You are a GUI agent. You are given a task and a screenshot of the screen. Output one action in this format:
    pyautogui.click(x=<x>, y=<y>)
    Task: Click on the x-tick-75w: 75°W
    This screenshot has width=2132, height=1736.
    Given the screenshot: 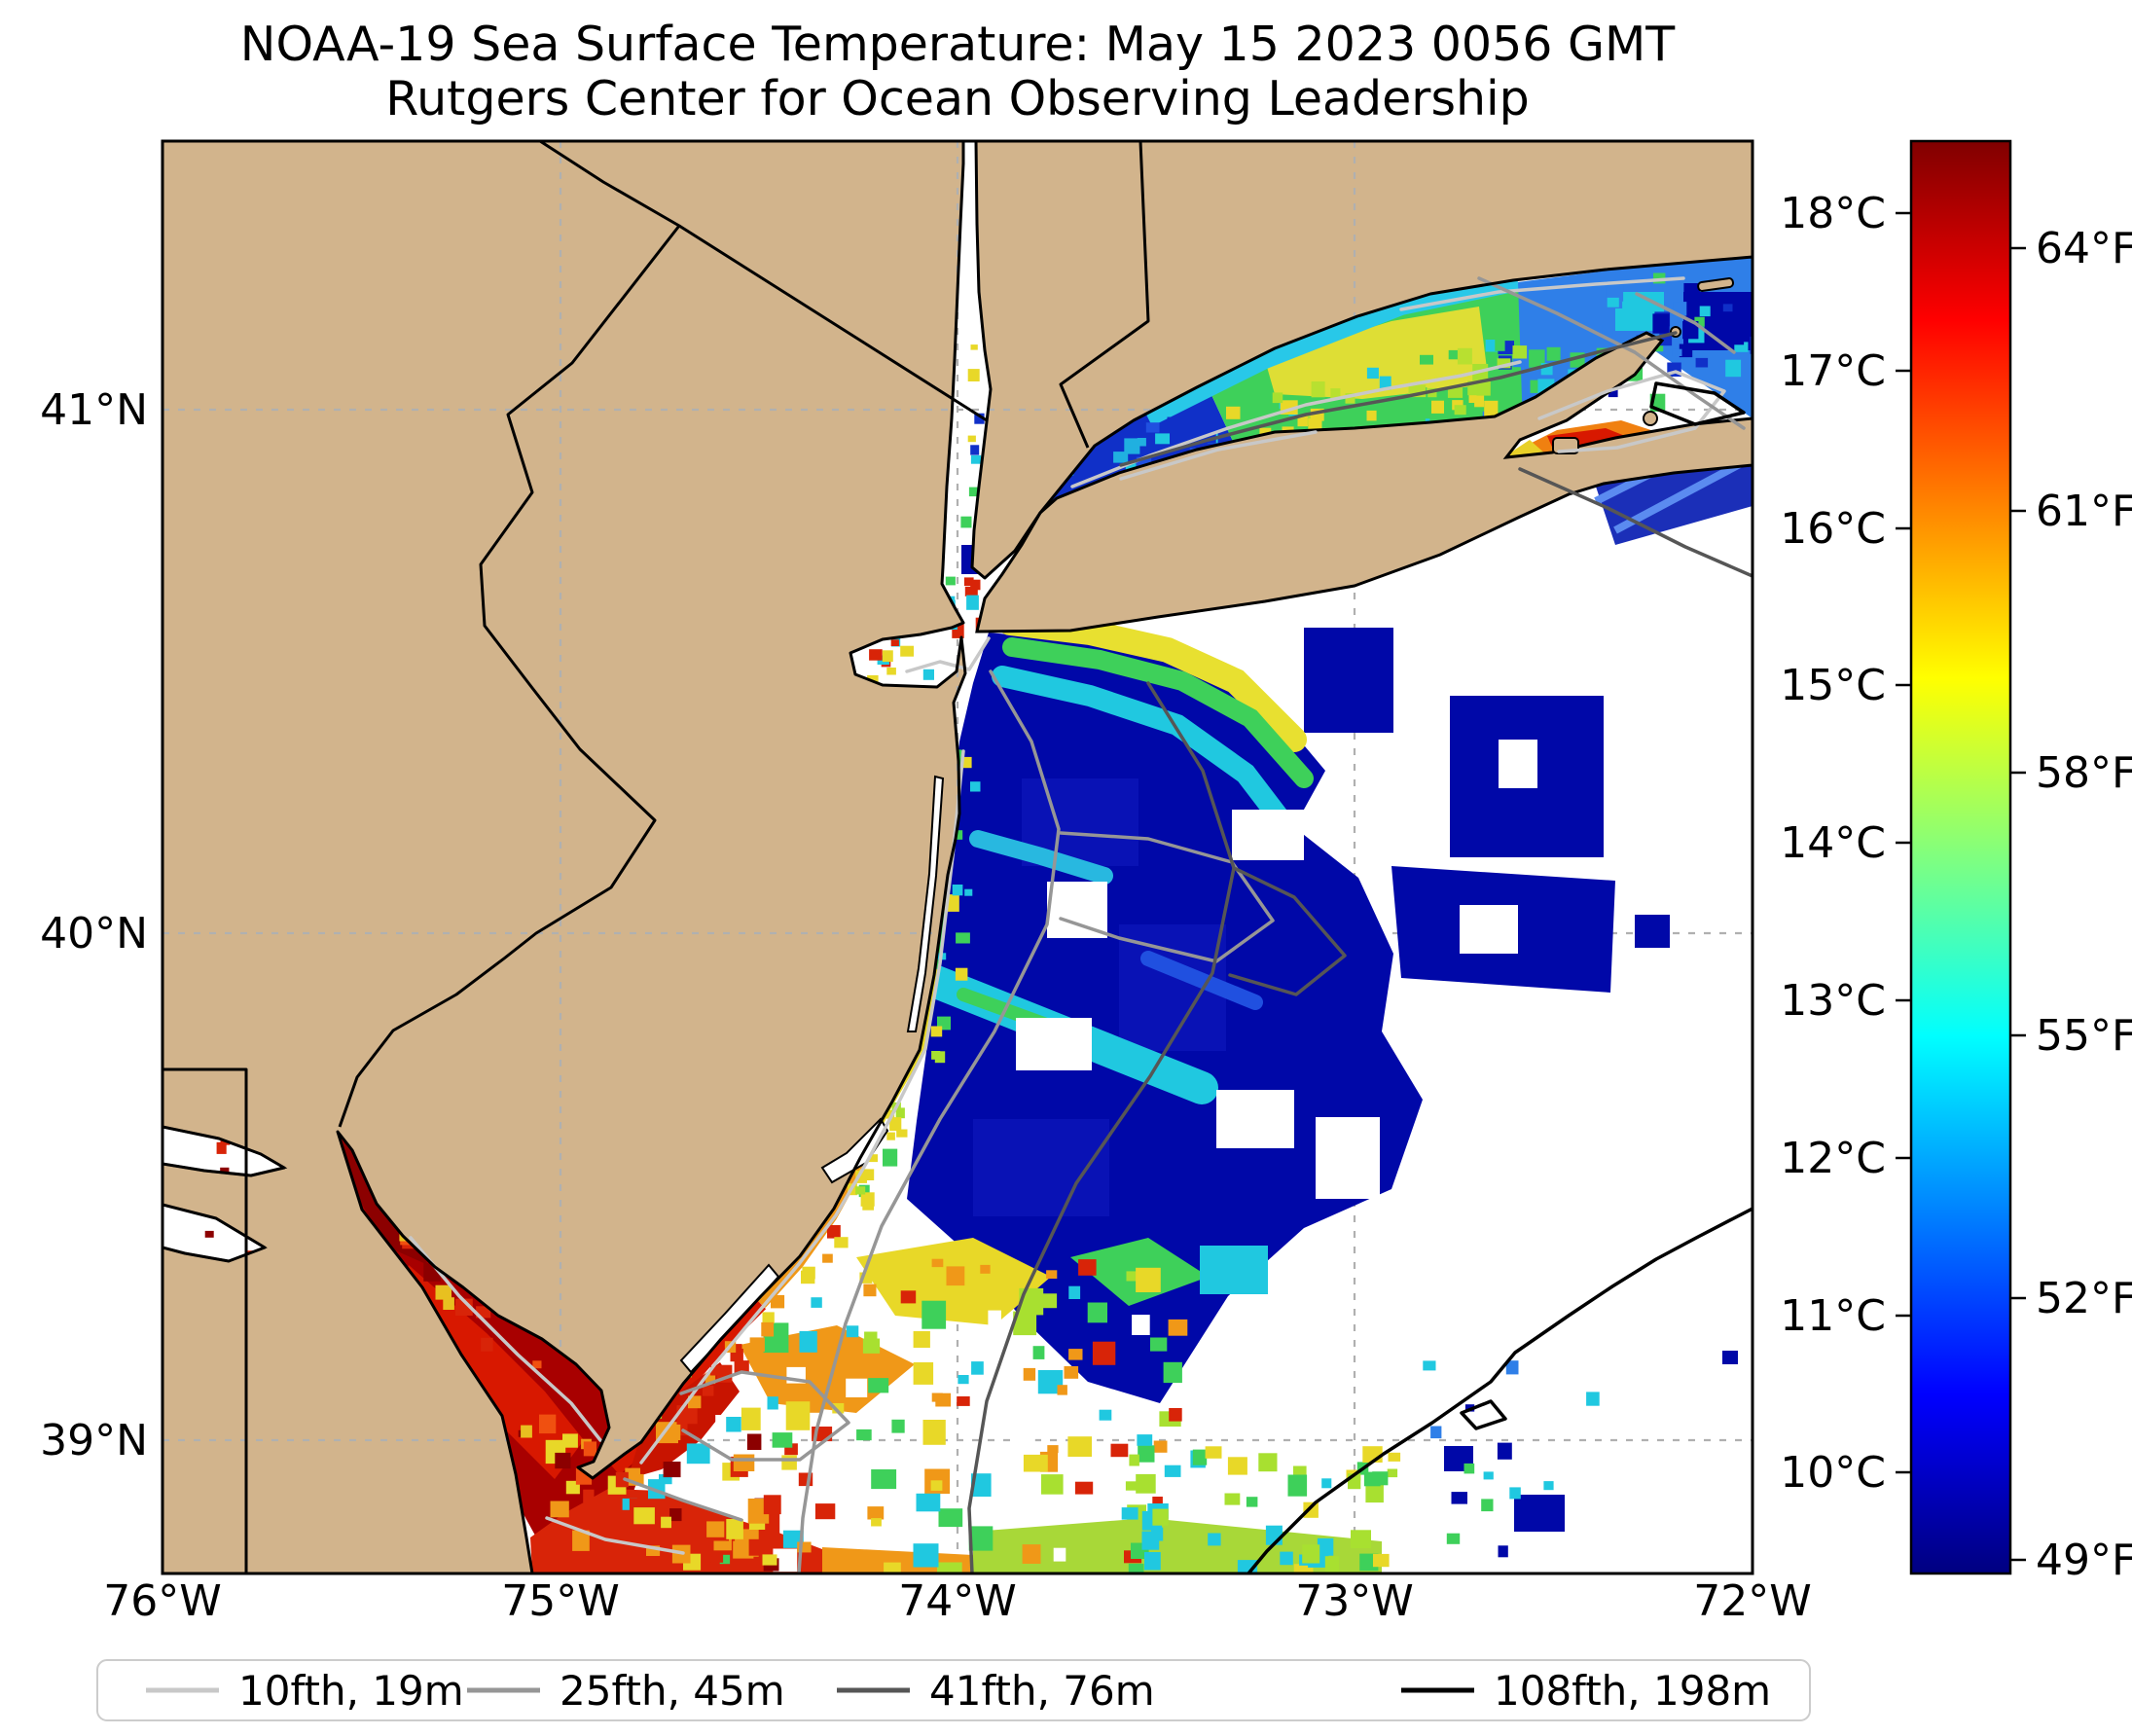 What is the action you would take?
    pyautogui.click(x=561, y=1601)
    